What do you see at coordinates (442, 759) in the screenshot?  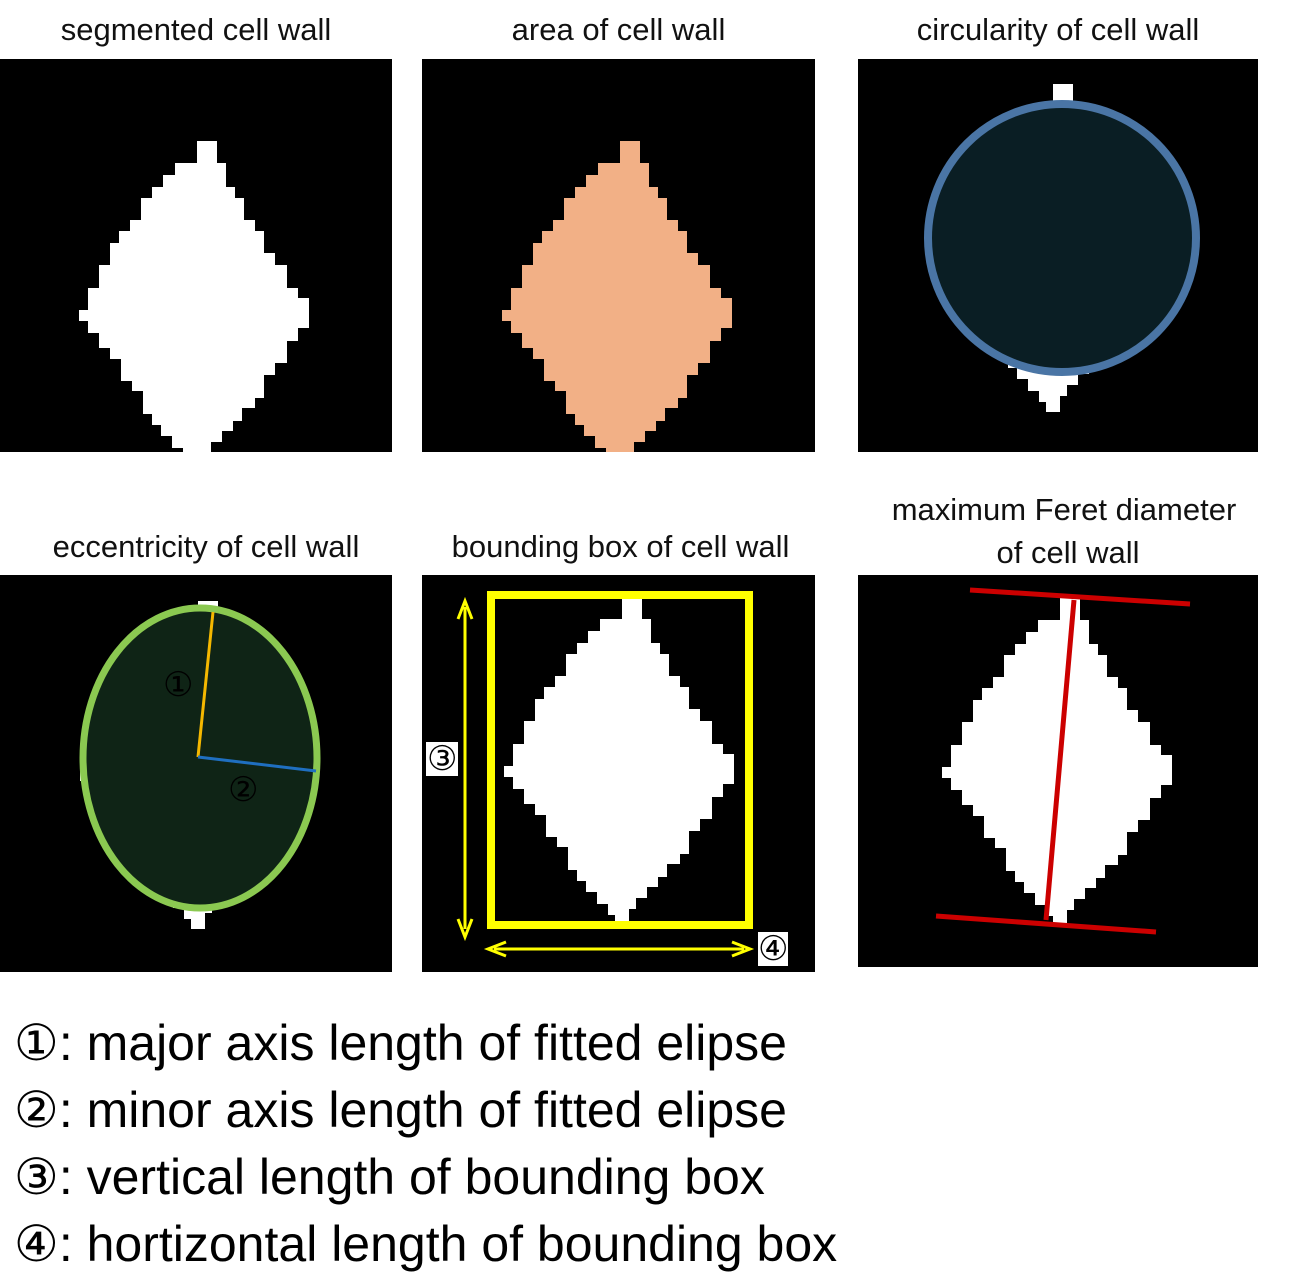 I see `vertical-length-marker: ③` at bounding box center [442, 759].